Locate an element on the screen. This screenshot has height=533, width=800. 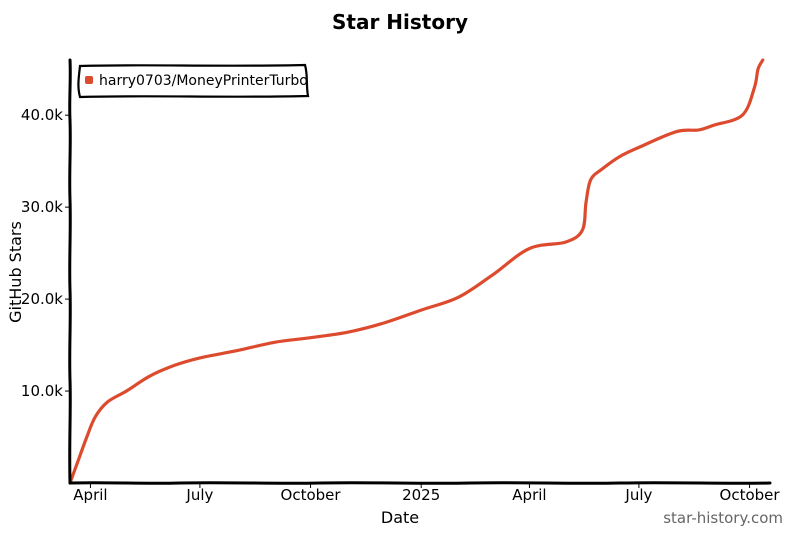
y-tick-label: 40.0k is located at coordinates (42, 115).